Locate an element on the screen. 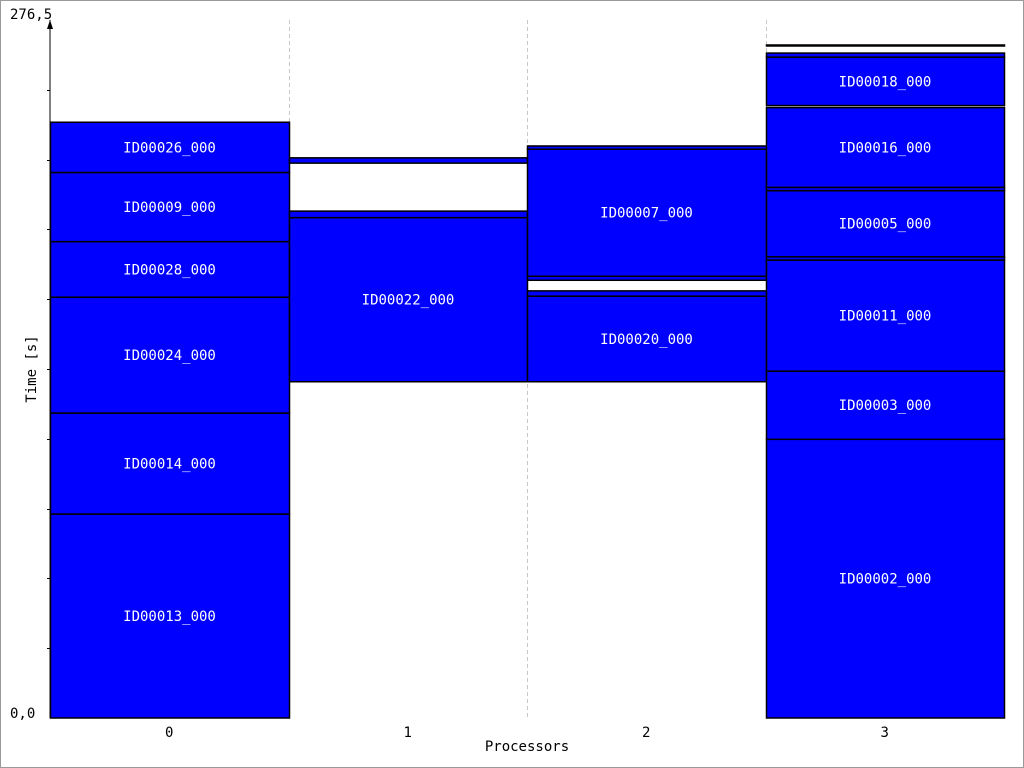  task-label: ID00014_000 is located at coordinates (169, 465).